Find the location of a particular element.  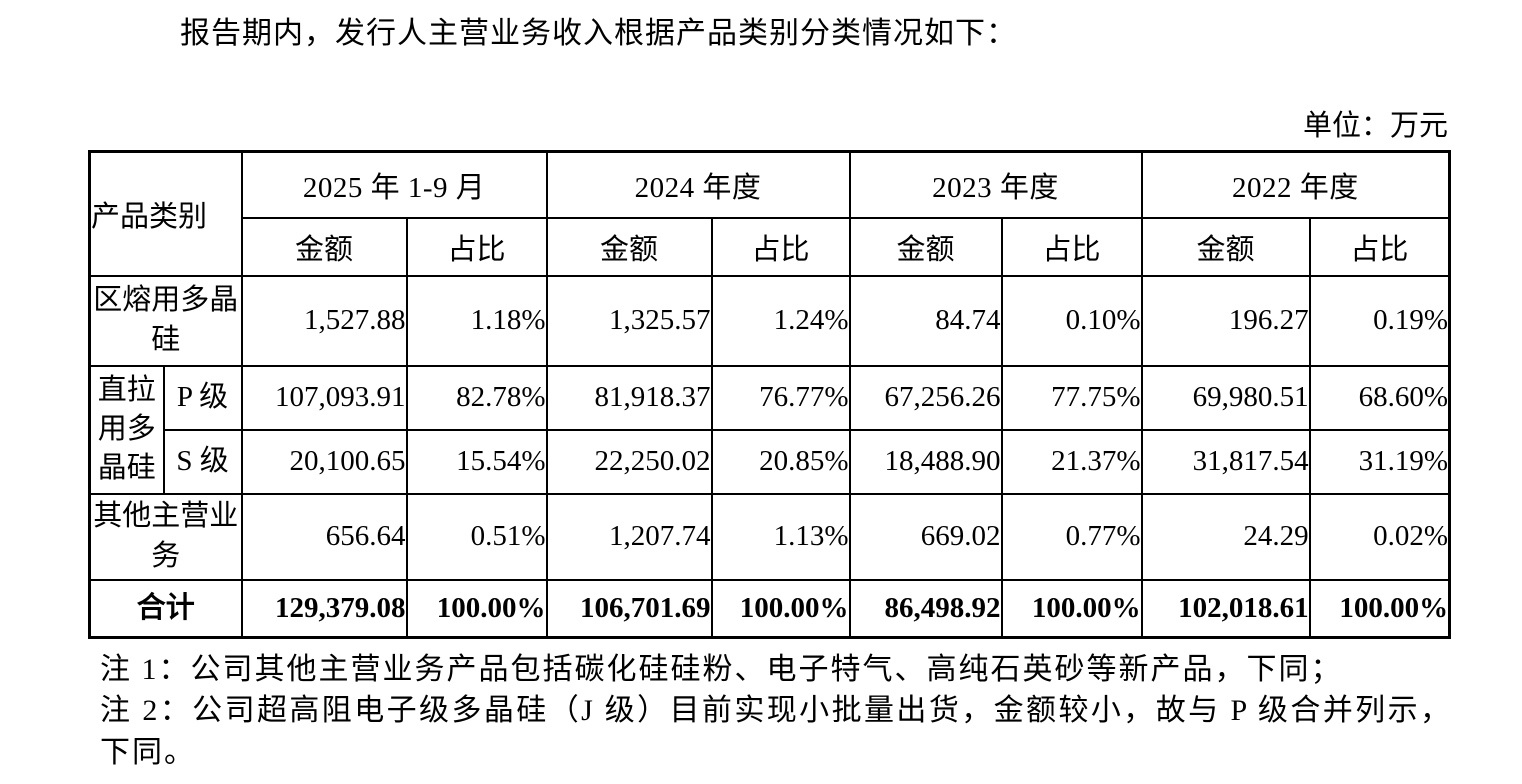

data-cell: 21.37% is located at coordinates (1071, 461).